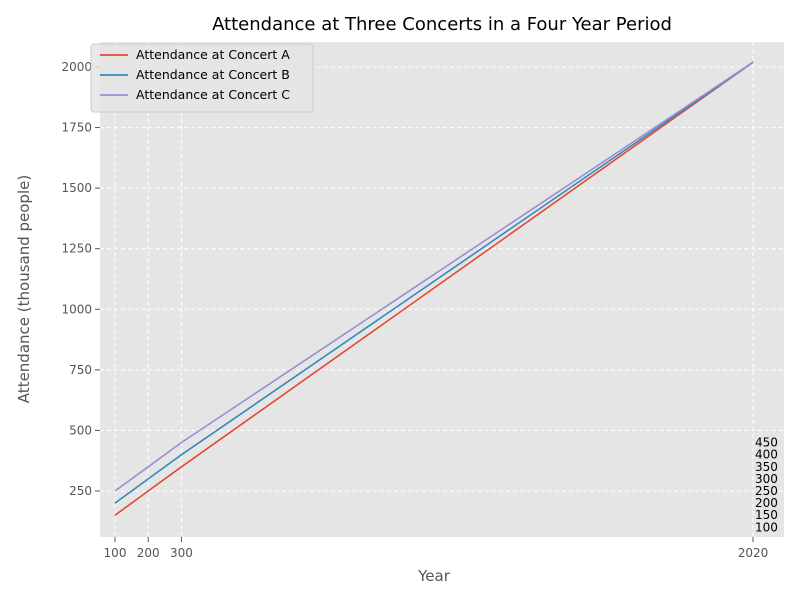  What do you see at coordinates (80, 370) in the screenshot?
I see `y-tick-label: 750` at bounding box center [80, 370].